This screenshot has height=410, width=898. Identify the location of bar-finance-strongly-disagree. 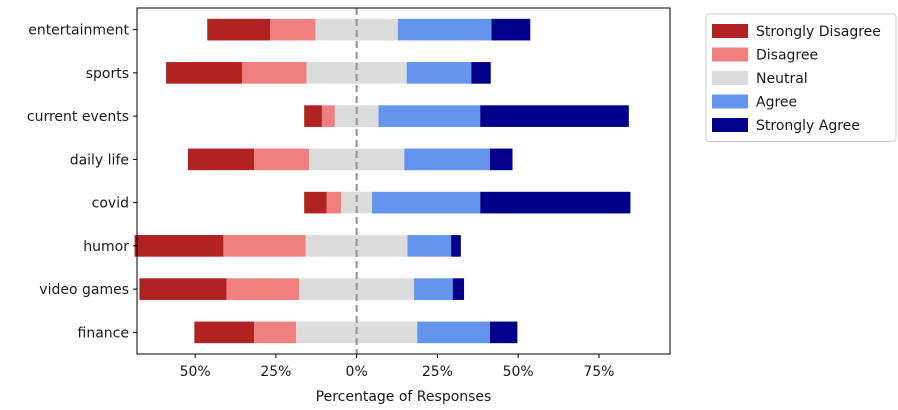
(224, 332).